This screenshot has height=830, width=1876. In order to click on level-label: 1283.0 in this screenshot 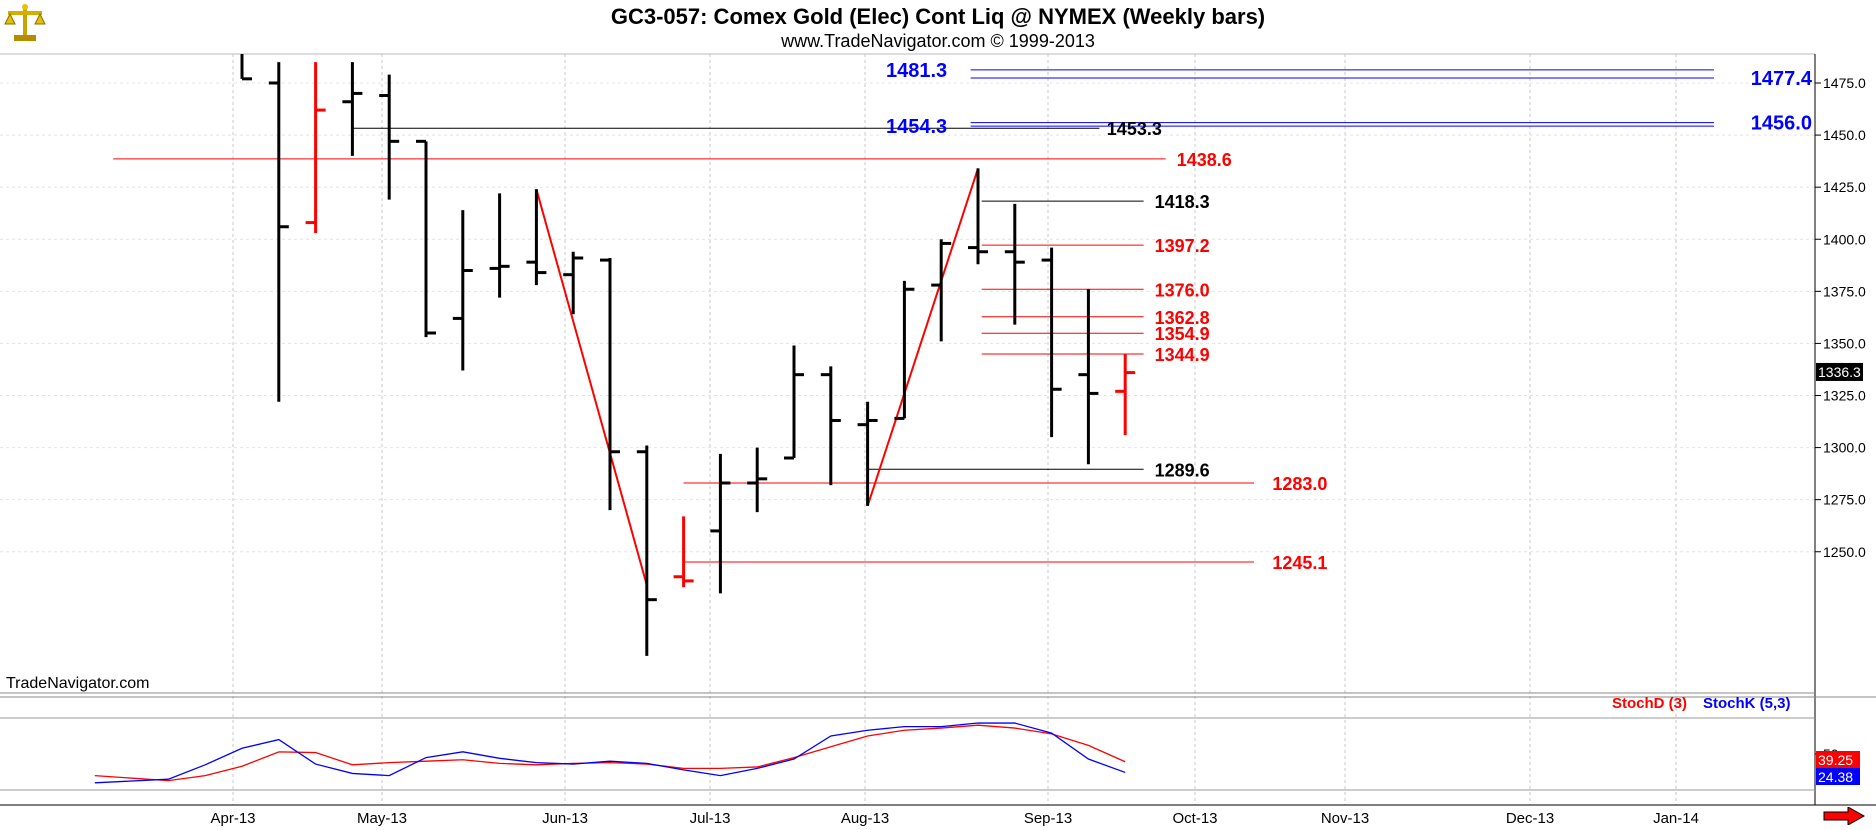, I will do `click(1299, 484)`.